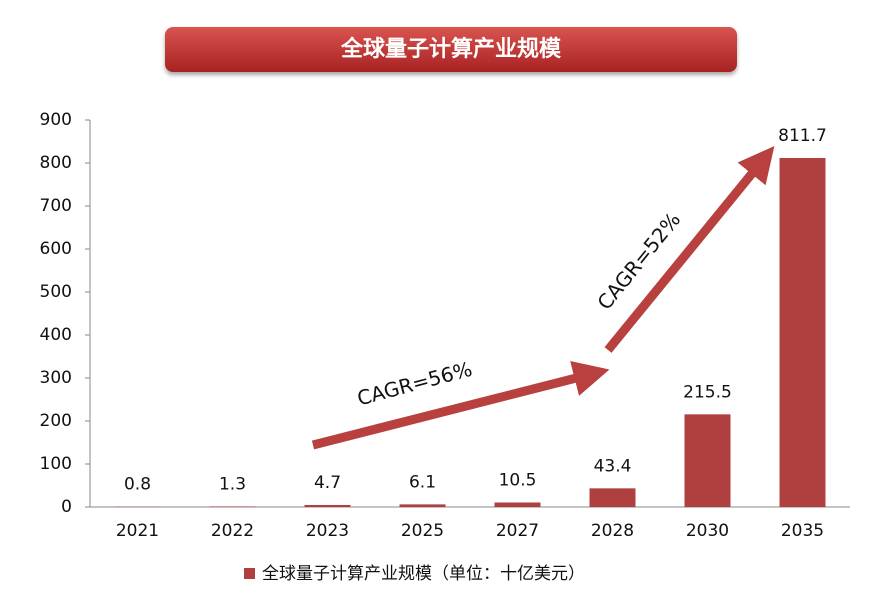  Describe the element at coordinates (327, 531) in the screenshot. I see `x-tick-label: 2023` at that location.